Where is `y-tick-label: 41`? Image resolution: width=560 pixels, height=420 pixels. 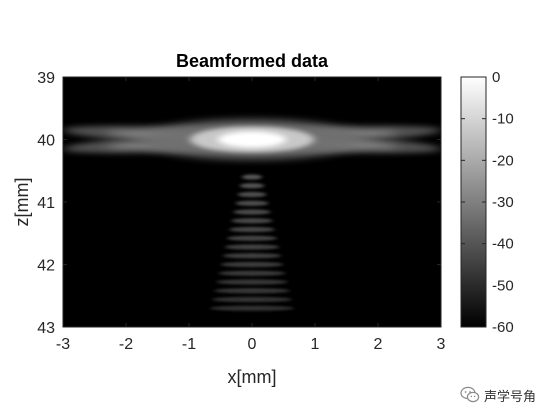 y-tick-label: 41 is located at coordinates (46, 203).